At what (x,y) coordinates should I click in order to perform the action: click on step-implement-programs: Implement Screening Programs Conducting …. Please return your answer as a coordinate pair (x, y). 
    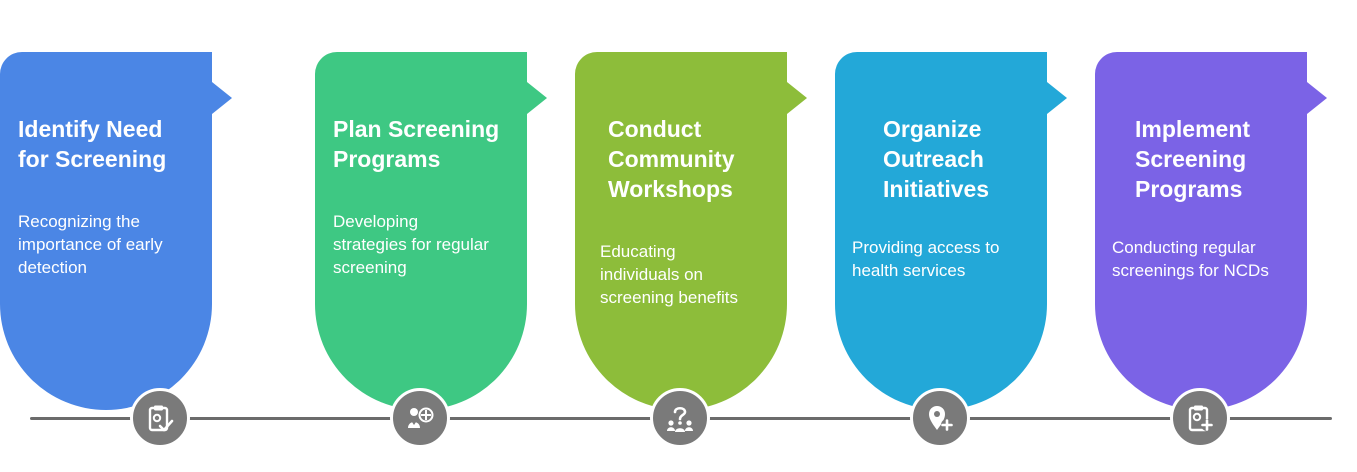
    Looking at the image, I should click on (1211, 231).